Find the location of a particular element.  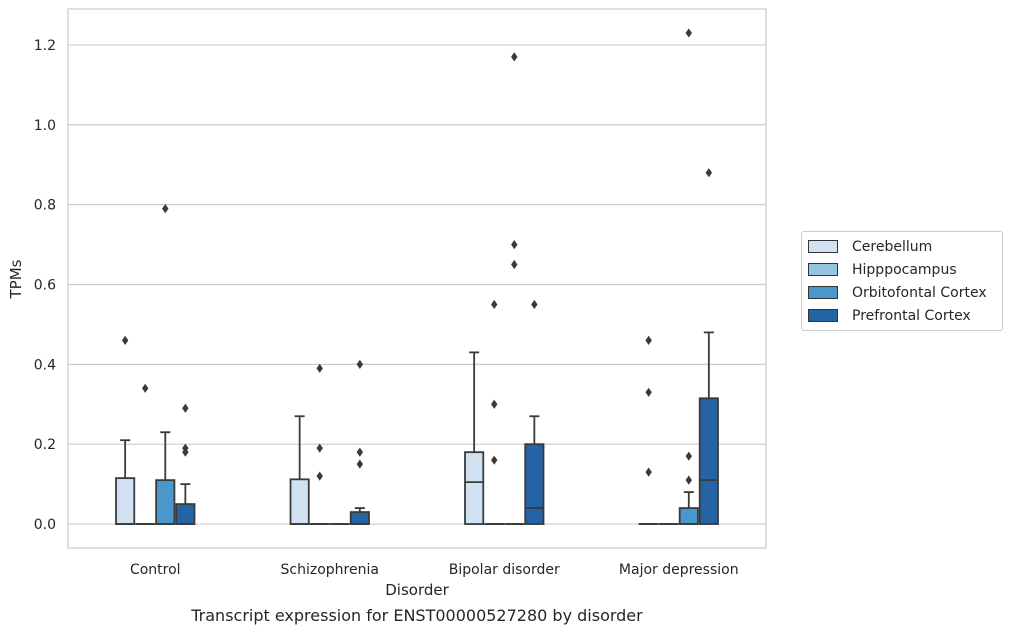

y-tick-label: 1.2 is located at coordinates (45, 46).